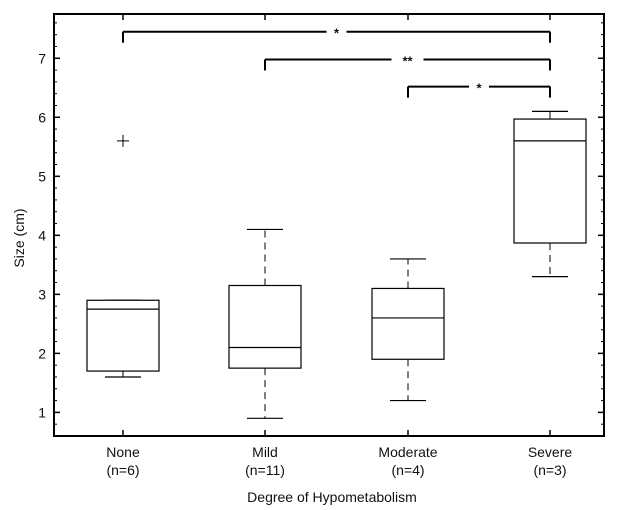 Image resolution: width=619 pixels, height=510 pixels. Describe the element at coordinates (122, 470) in the screenshot. I see `category-n-label: (n=6)` at that location.